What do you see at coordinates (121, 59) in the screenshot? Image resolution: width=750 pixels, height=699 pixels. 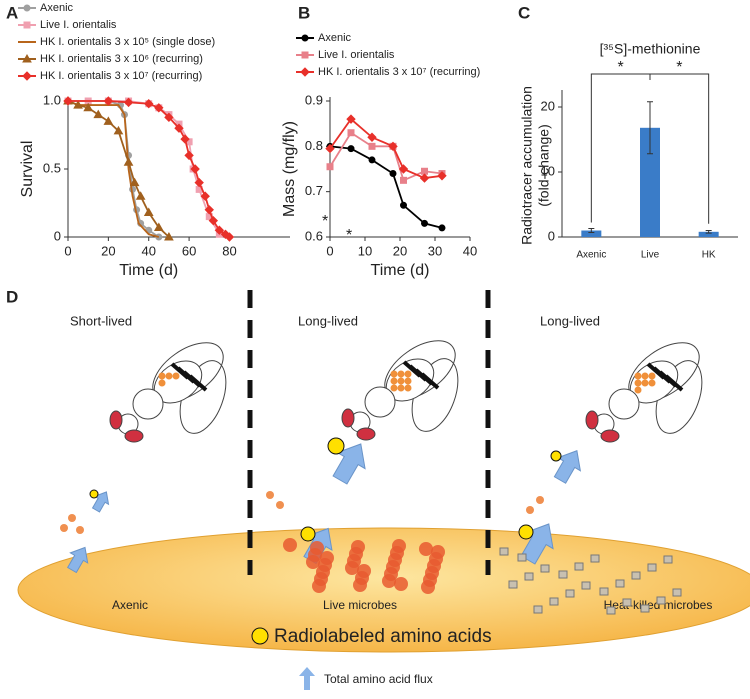 I see `legend-label: HK I. orientalis 3 x 10⁶ (recurring)` at bounding box center [121, 59].